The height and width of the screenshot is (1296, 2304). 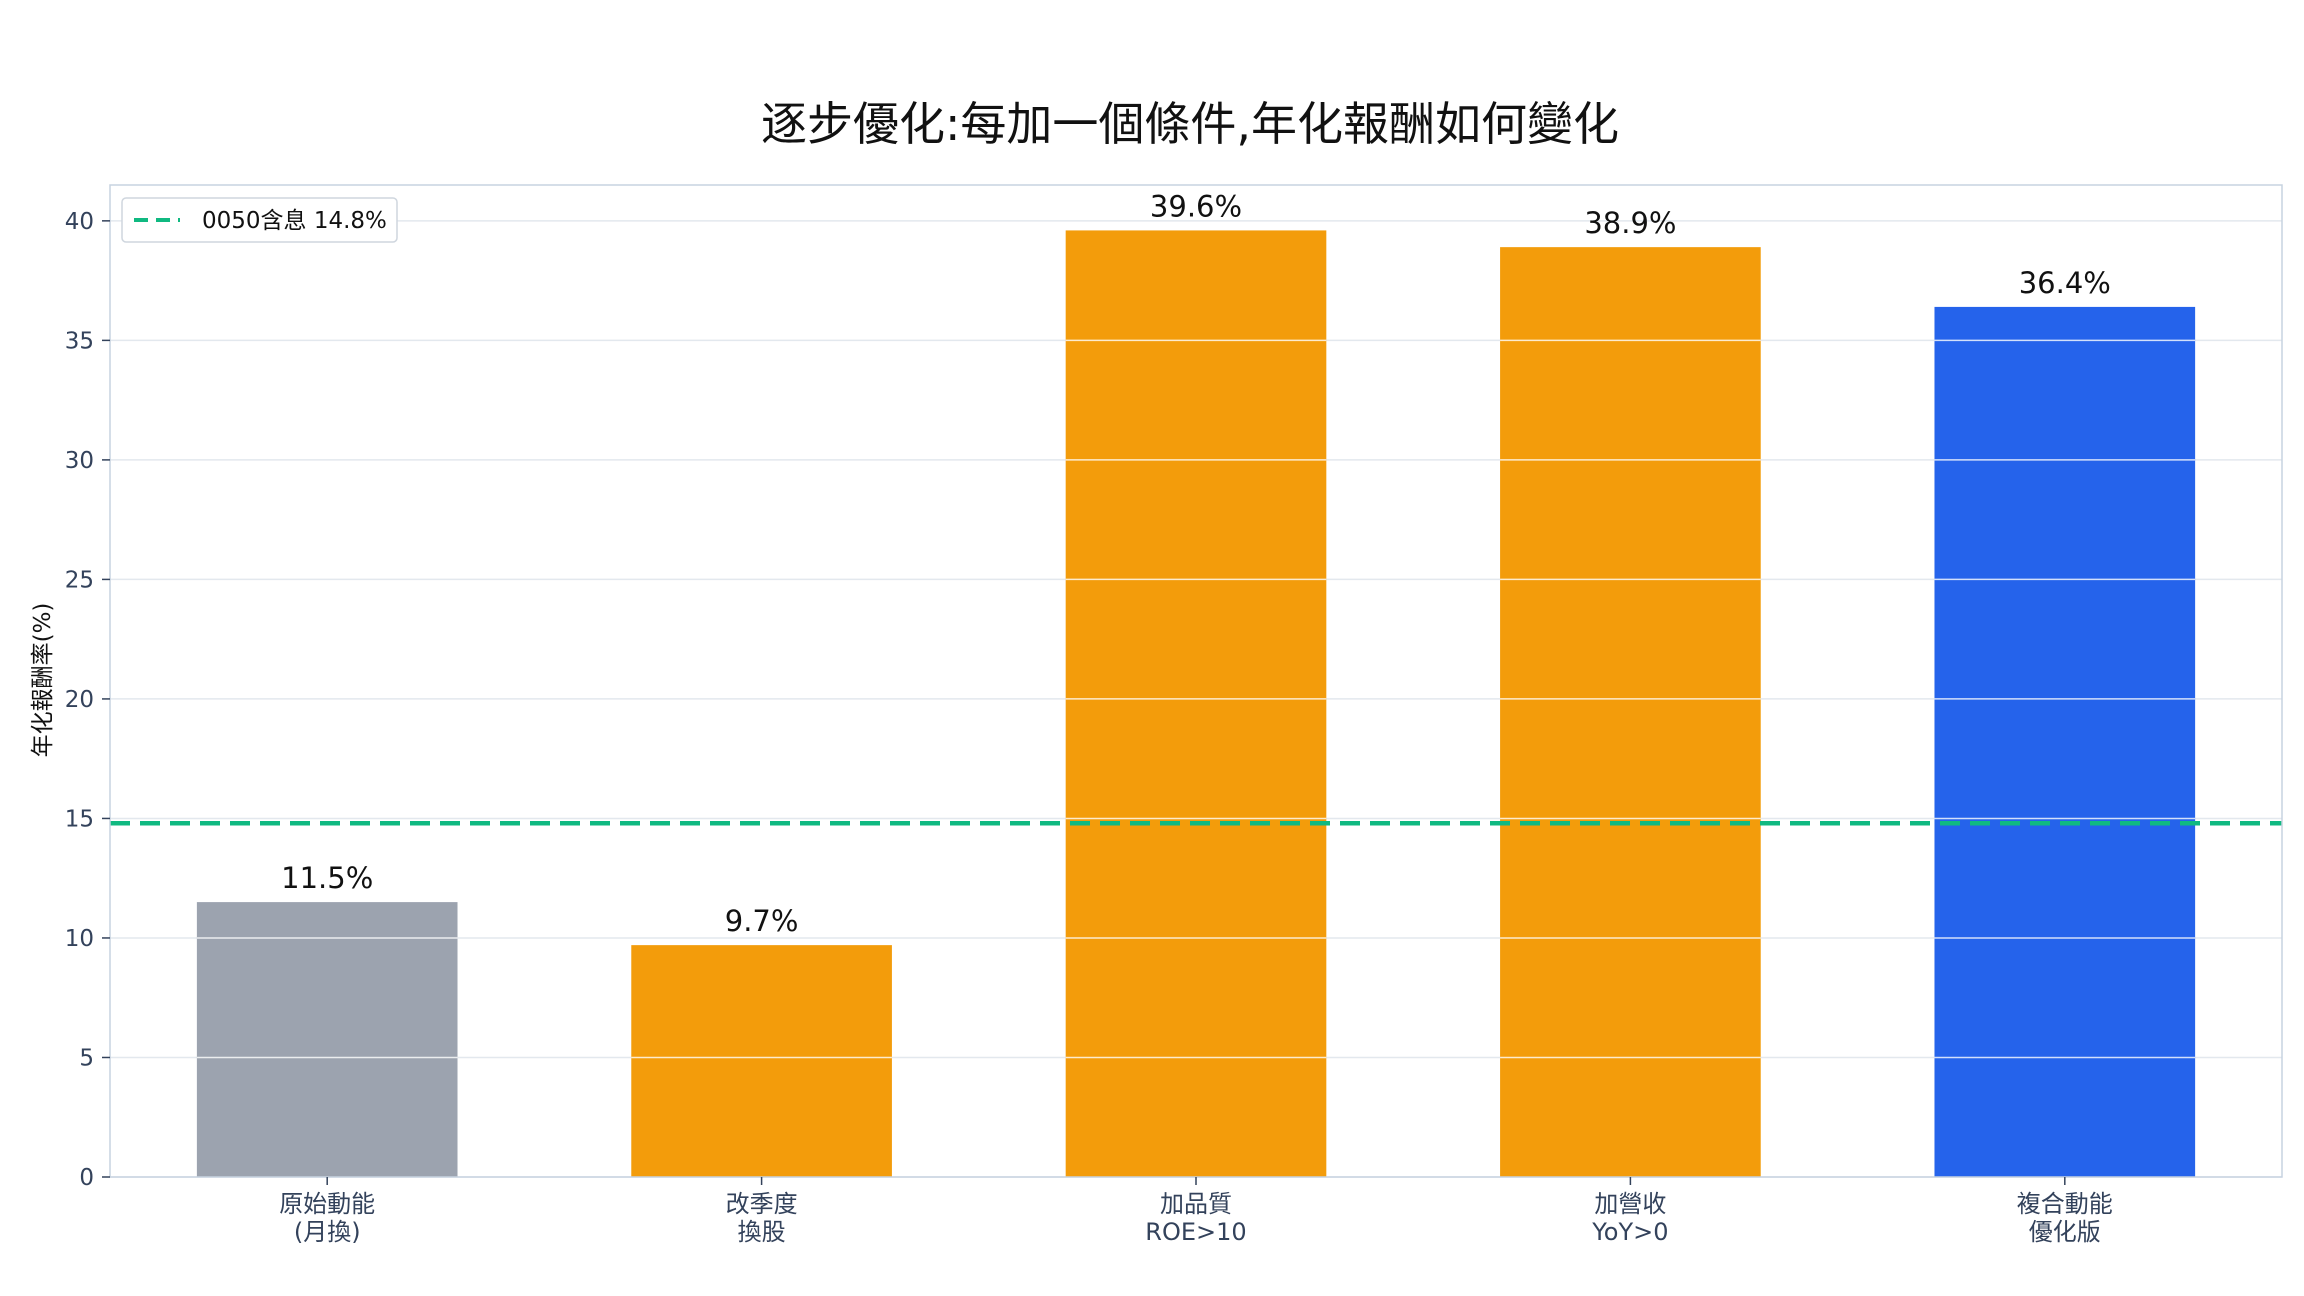 I want to click on legend-box, so click(x=259, y=220).